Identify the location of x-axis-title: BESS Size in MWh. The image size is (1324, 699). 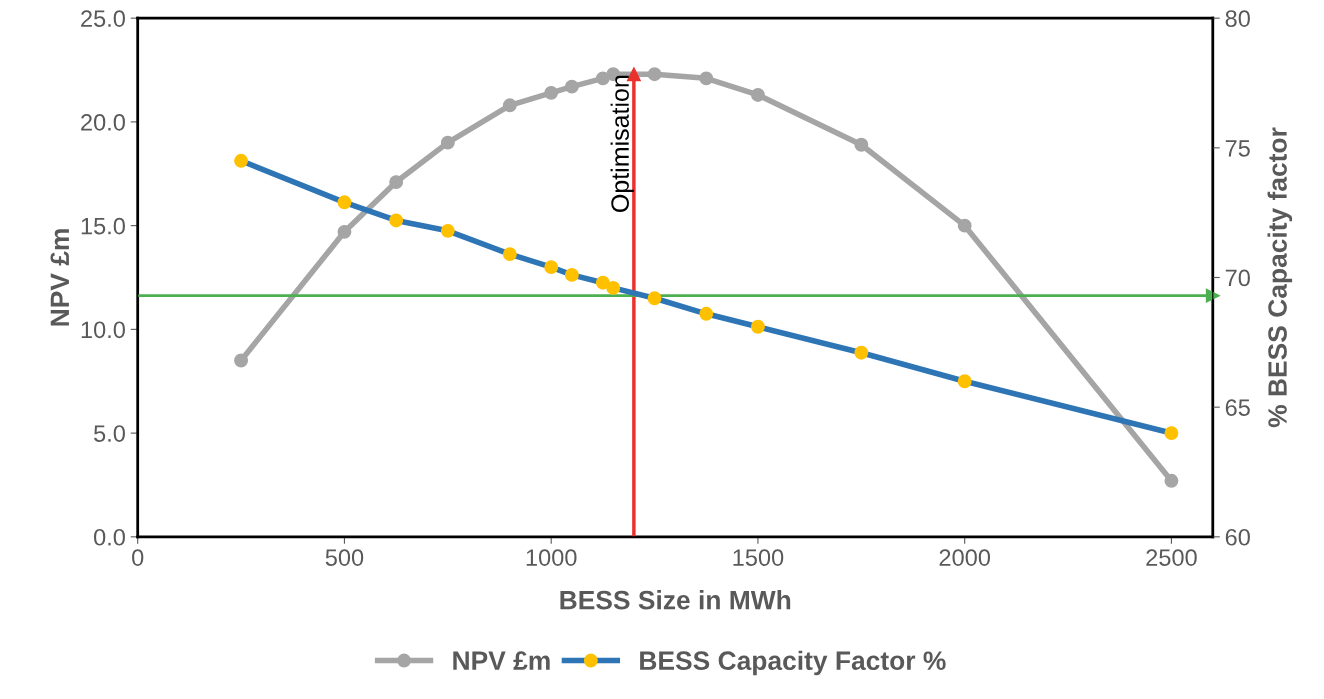
(675, 600).